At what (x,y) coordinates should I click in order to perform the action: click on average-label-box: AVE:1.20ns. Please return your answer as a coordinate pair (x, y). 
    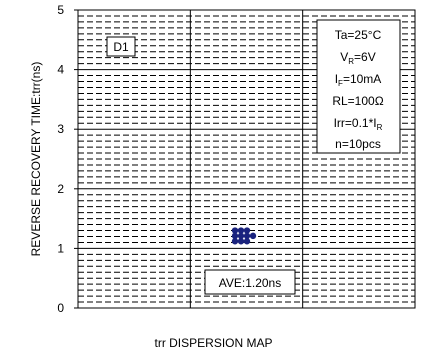
    Looking at the image, I should click on (250, 282).